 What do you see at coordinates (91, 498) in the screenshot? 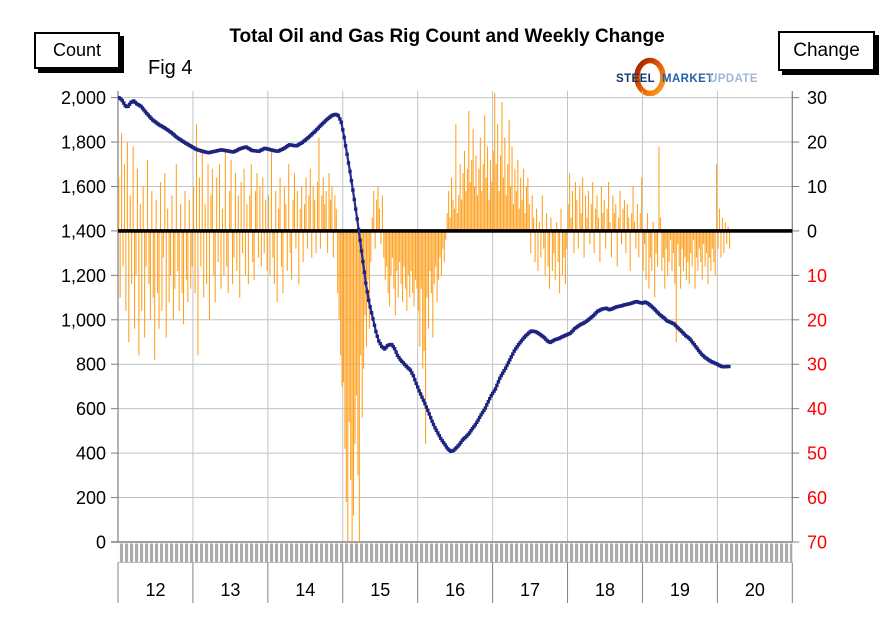
I see `svg-text: 200` at bounding box center [91, 498].